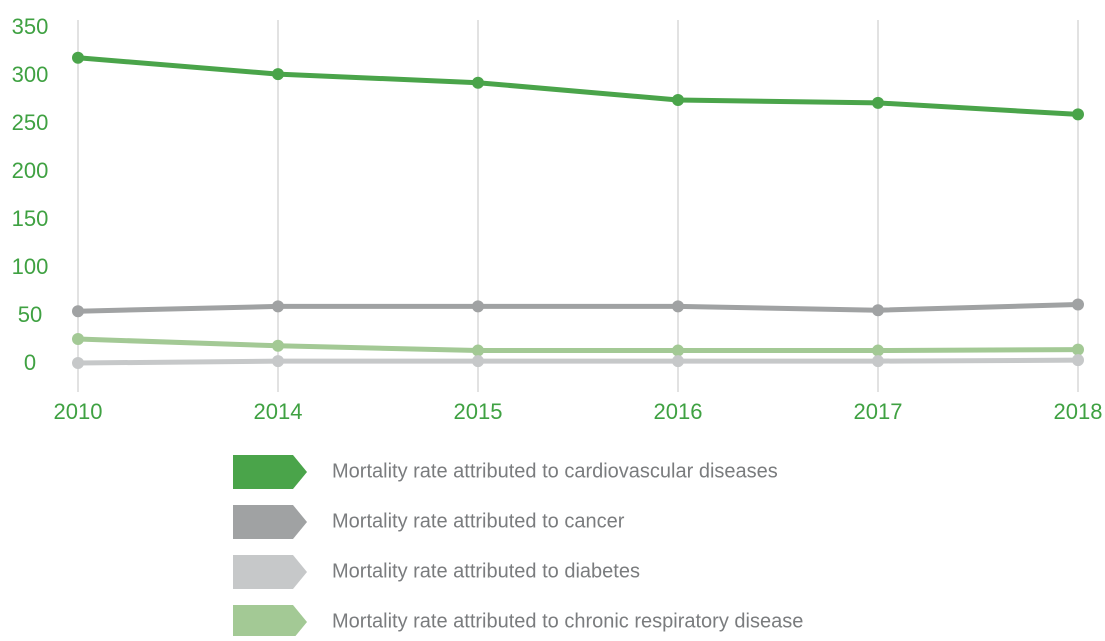 The image size is (1105, 641). Describe the element at coordinates (30, 170) in the screenshot. I see `y-tick-label: 200` at that location.